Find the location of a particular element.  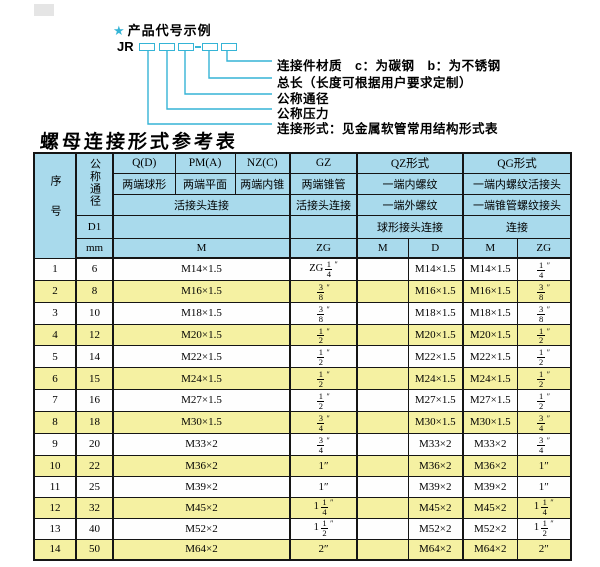

cell-qg-zg: 1 1 4 ″ is located at coordinates (544, 507).